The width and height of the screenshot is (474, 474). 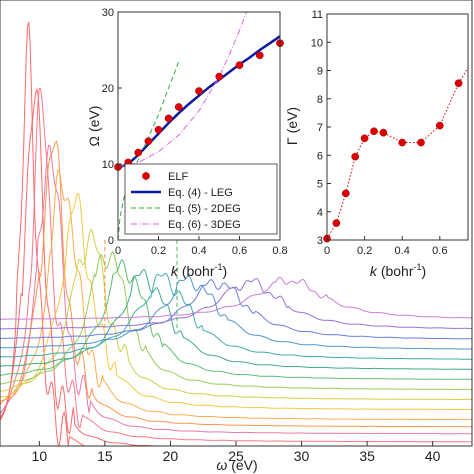 I want to click on legend-2deg-label: Eq. (5) - 2DEG, so click(x=204, y=209).